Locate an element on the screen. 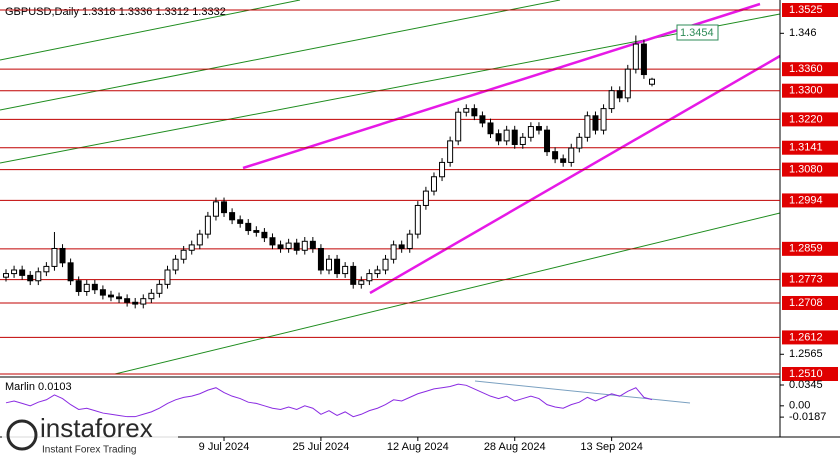 This screenshot has height=459, width=840. x-tick-label: 12 Aug 2024 is located at coordinates (418, 447).